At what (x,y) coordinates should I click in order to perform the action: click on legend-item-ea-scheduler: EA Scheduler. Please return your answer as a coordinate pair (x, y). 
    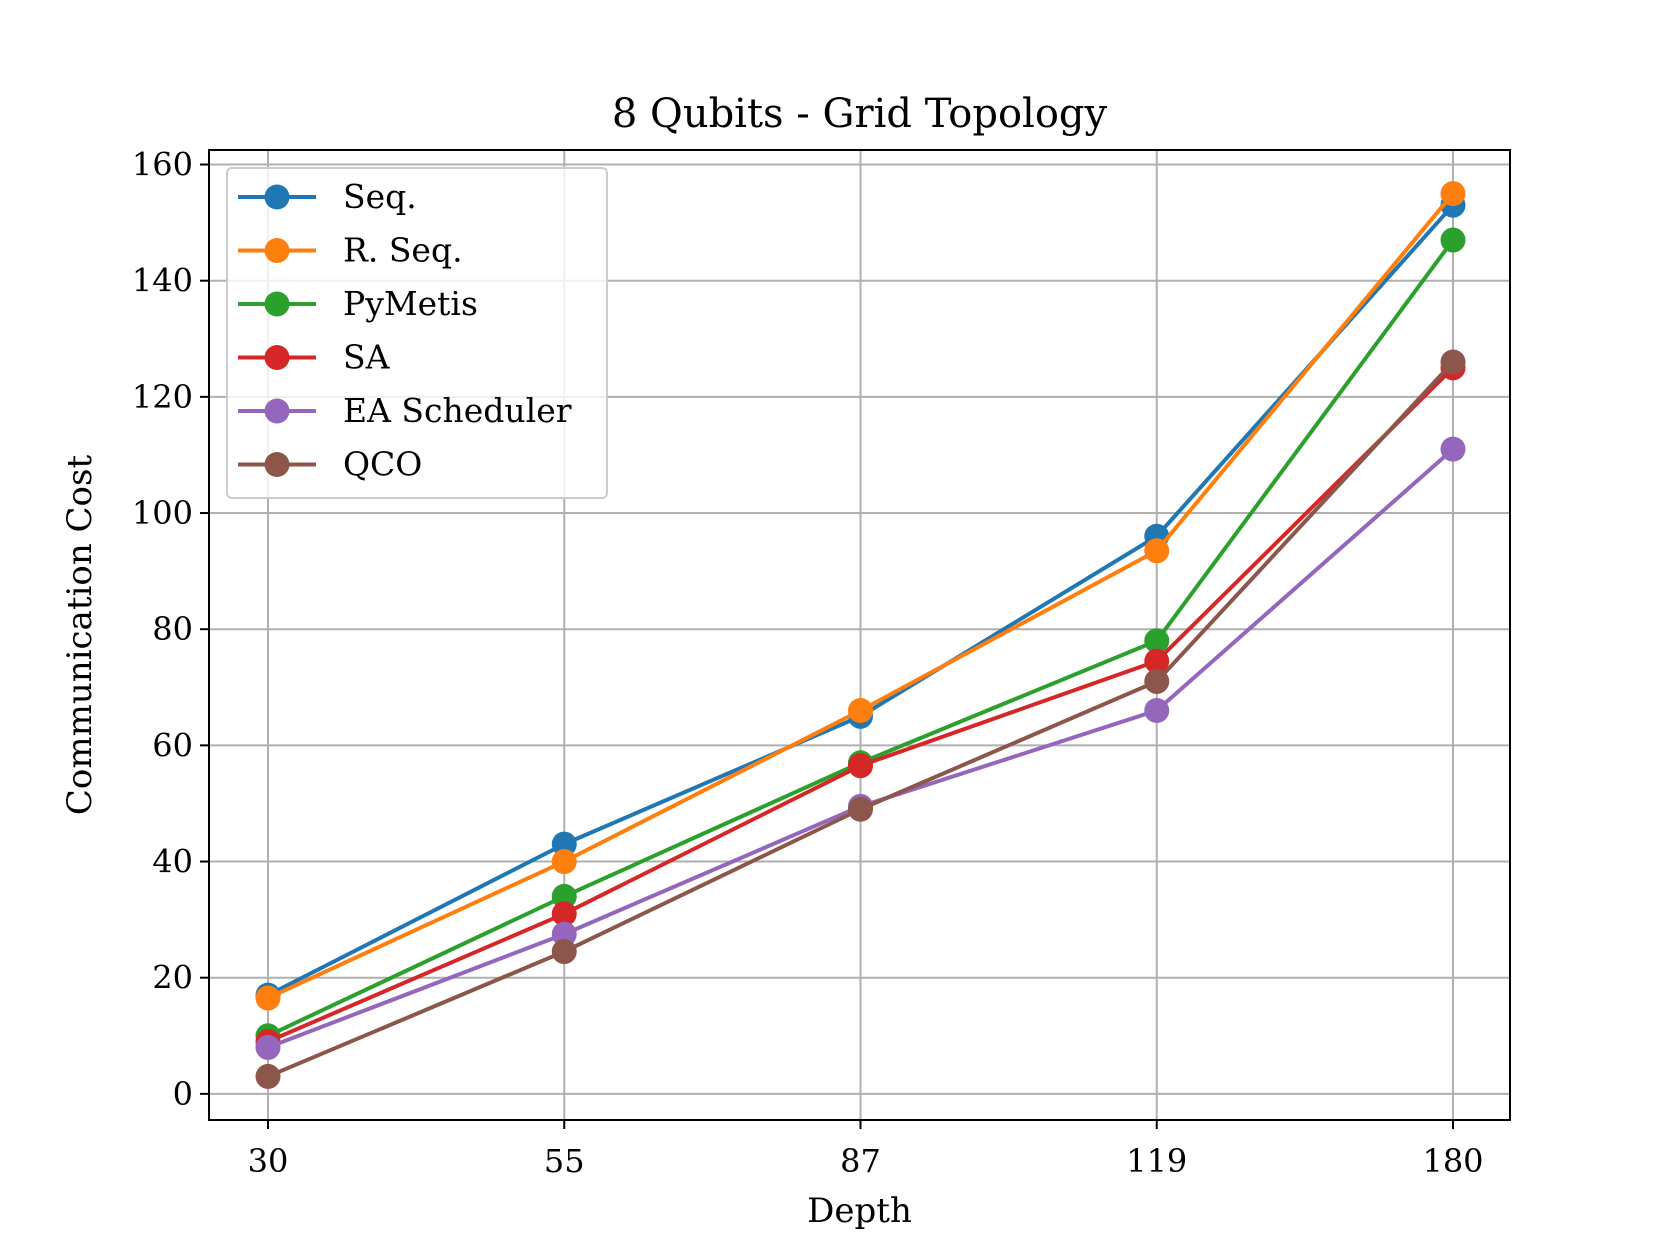
    Looking at the image, I should click on (405, 410).